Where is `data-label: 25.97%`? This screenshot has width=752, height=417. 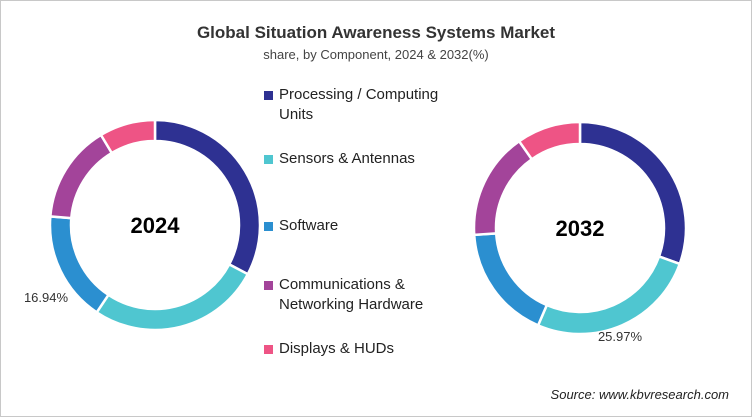 data-label: 25.97% is located at coordinates (620, 336).